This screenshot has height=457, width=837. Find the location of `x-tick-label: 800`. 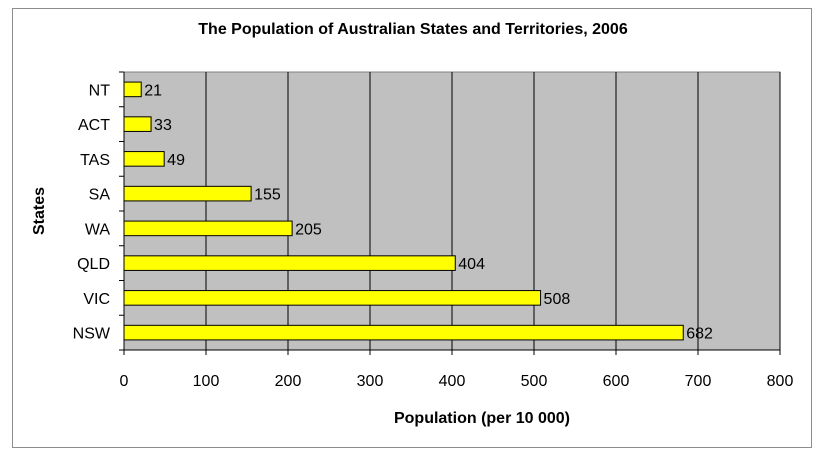

x-tick-label: 800 is located at coordinates (780, 381).